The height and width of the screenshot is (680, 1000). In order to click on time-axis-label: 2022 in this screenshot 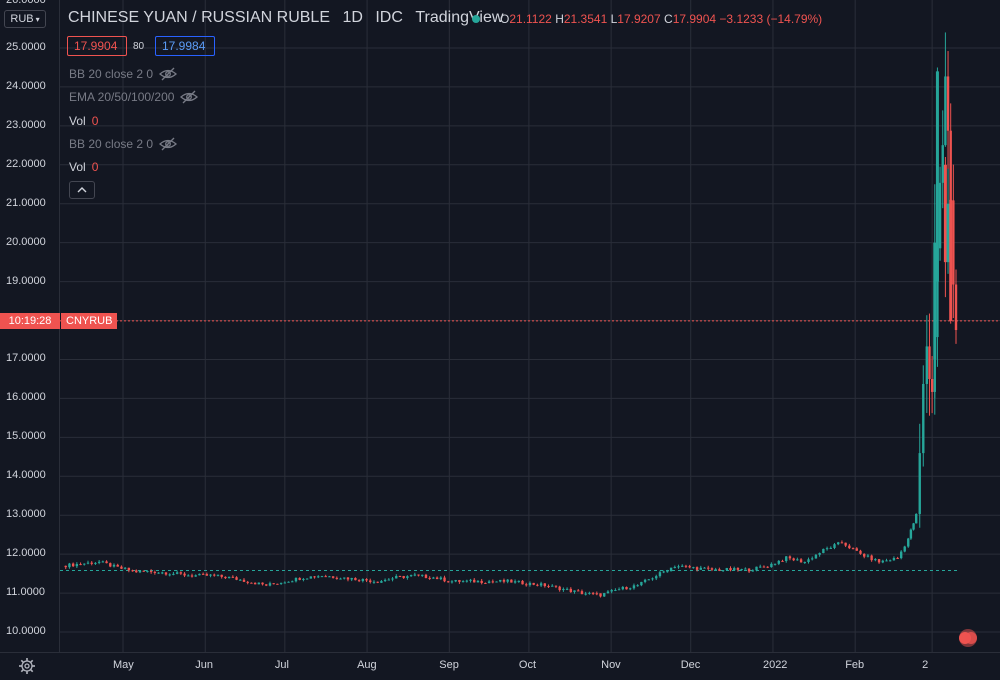, I will do `click(775, 665)`.